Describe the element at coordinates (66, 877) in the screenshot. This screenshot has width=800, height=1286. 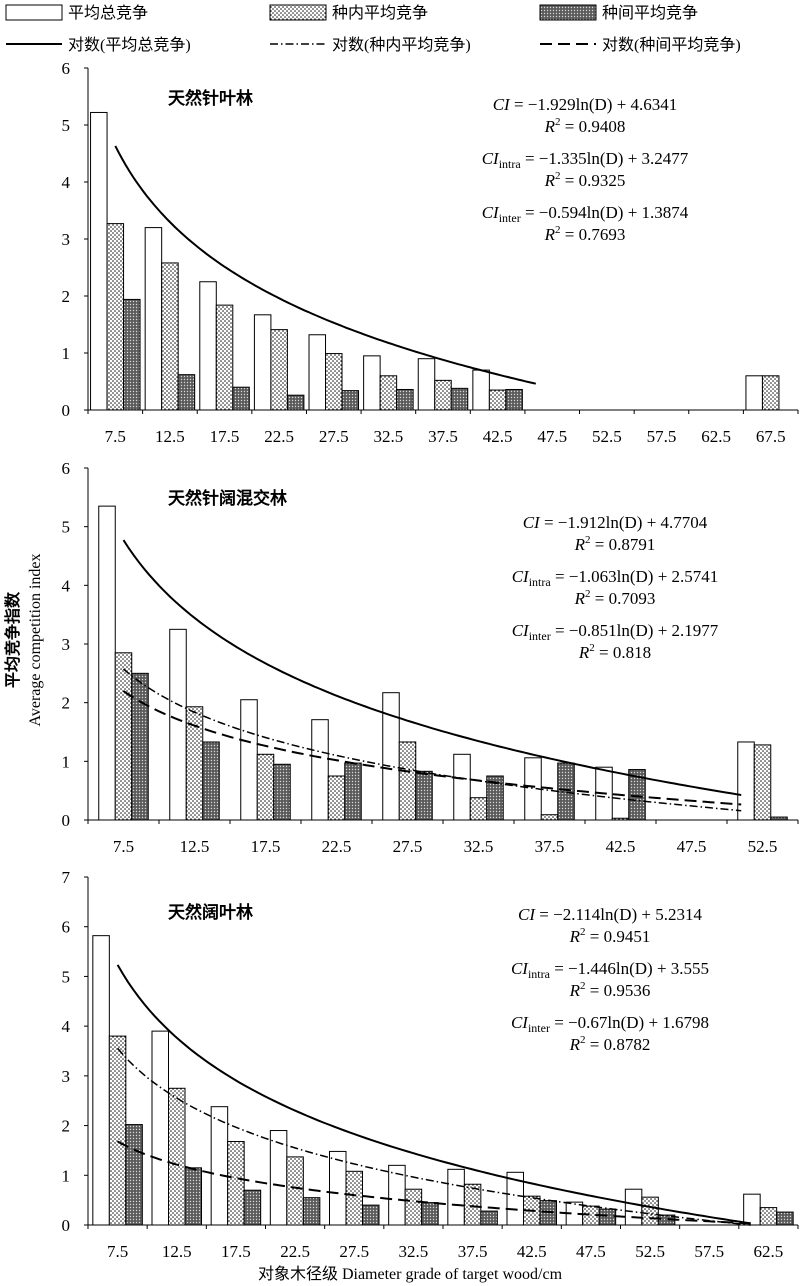
I see `y-tick-label: 7` at that location.